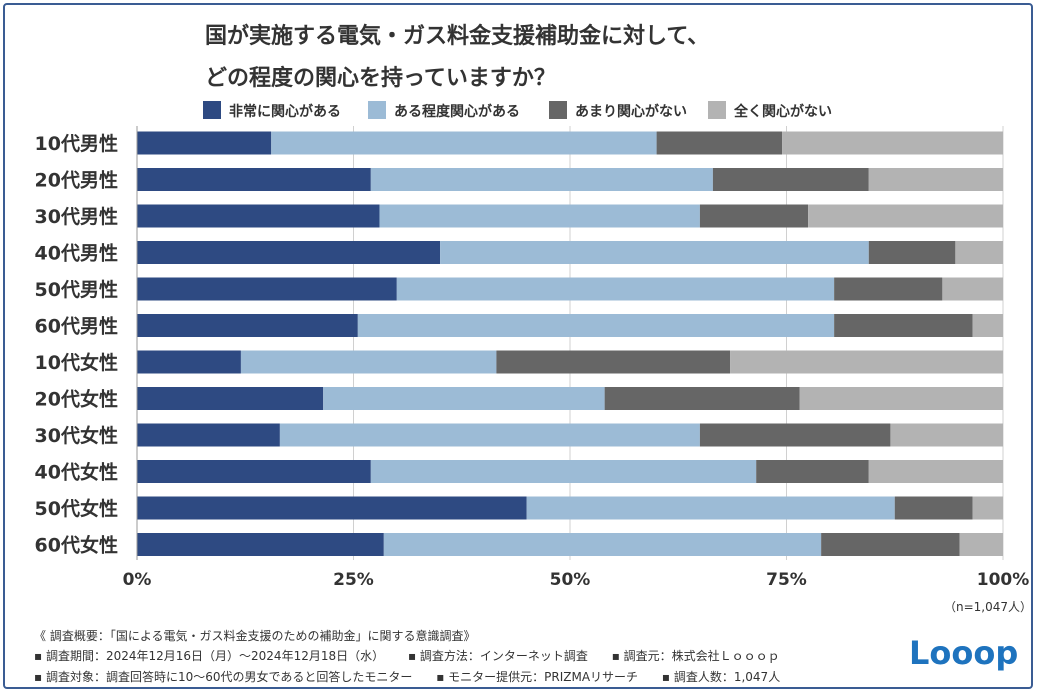  What do you see at coordinates (786, 580) in the screenshot?
I see `x-tick-label: 75%` at bounding box center [786, 580].